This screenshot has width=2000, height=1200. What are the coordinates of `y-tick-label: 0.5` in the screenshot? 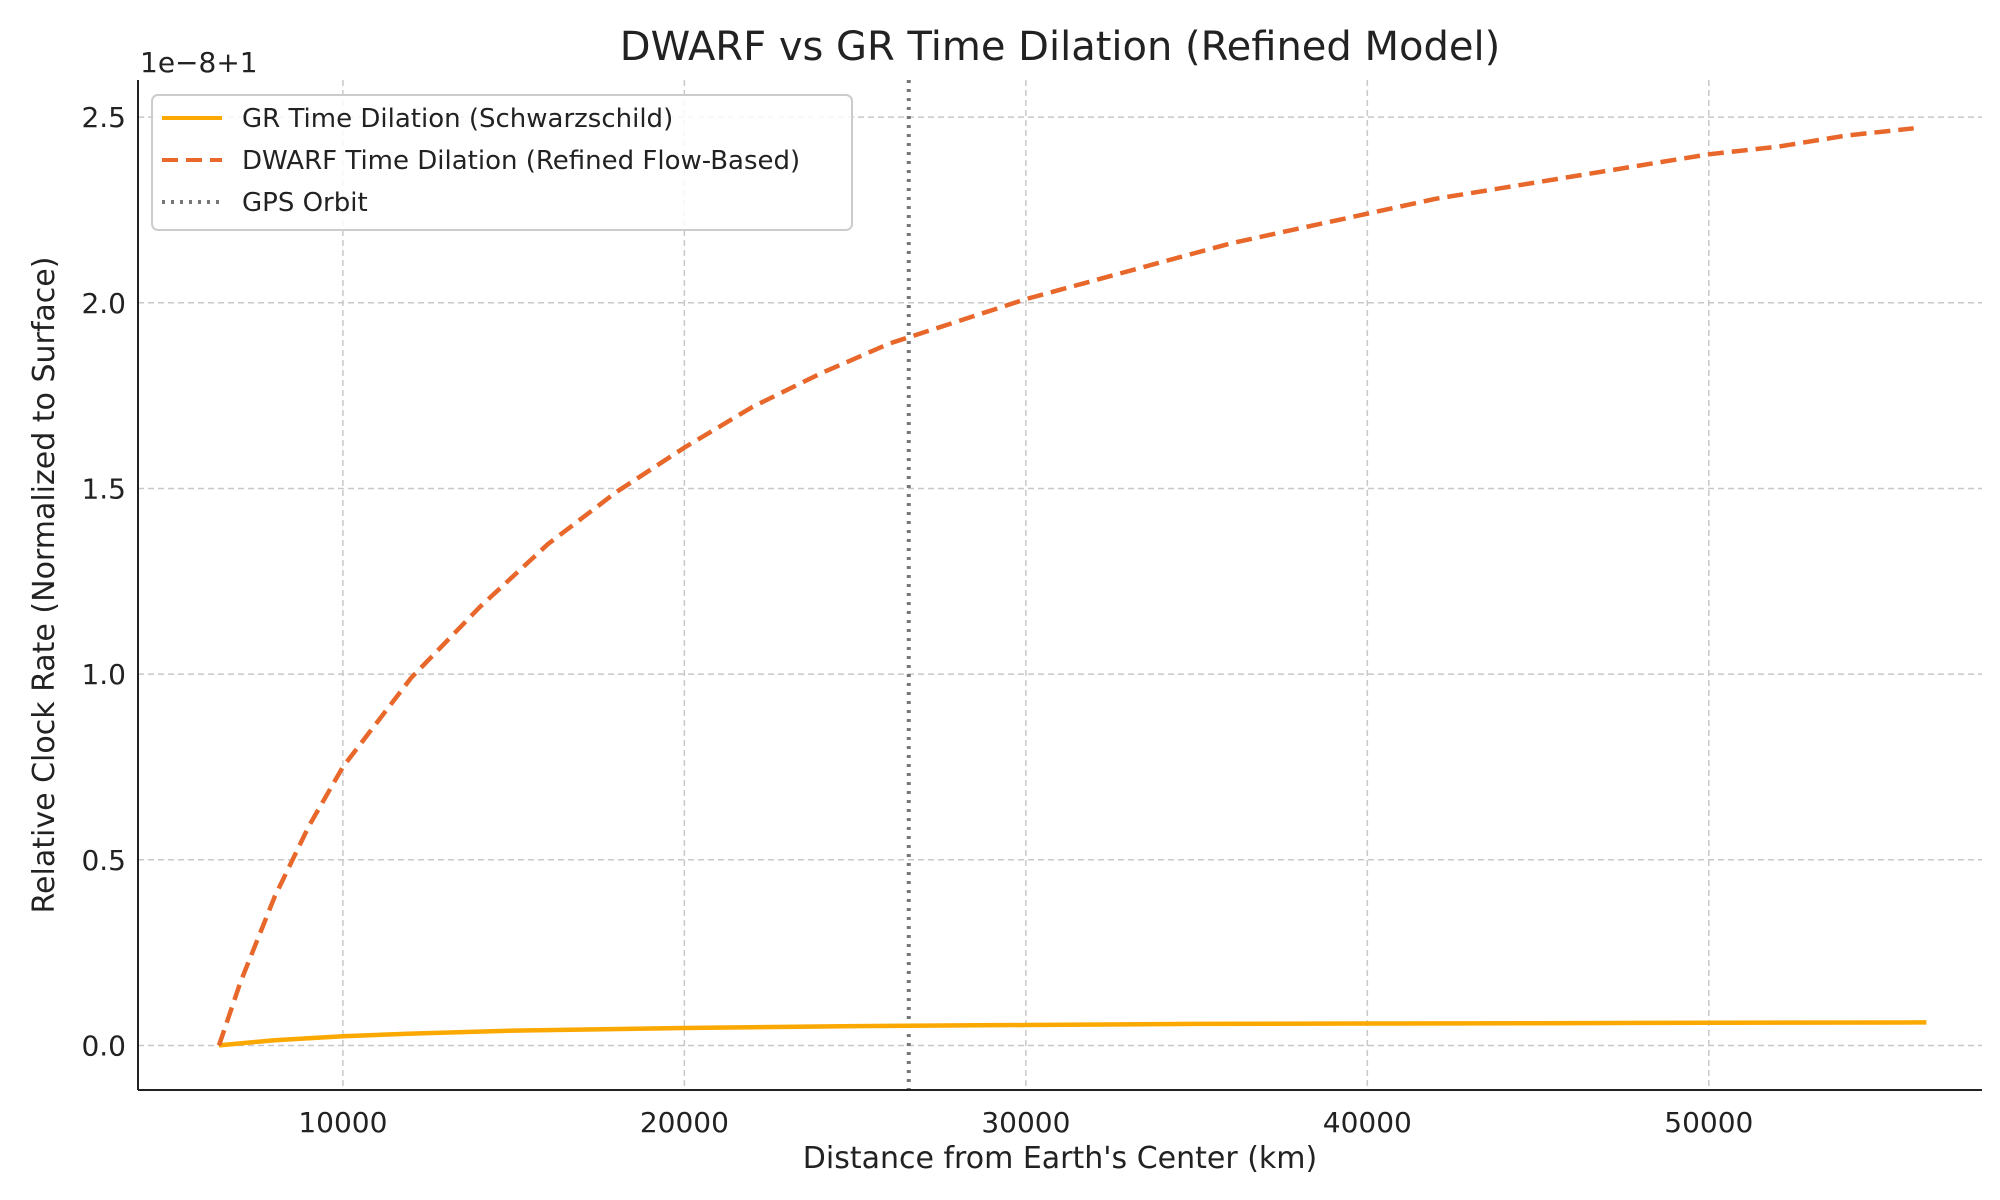 It's located at (103, 860).